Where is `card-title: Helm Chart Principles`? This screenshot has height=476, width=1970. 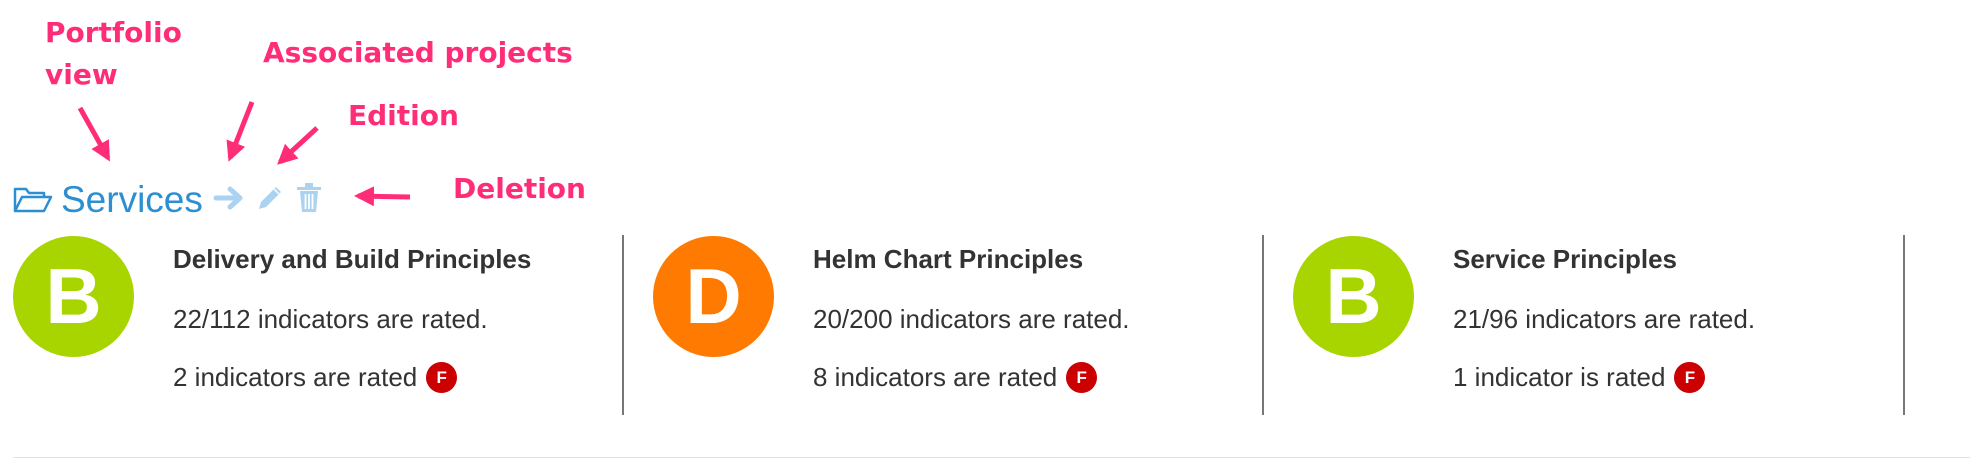
card-title: Helm Chart Principles is located at coordinates (948, 259).